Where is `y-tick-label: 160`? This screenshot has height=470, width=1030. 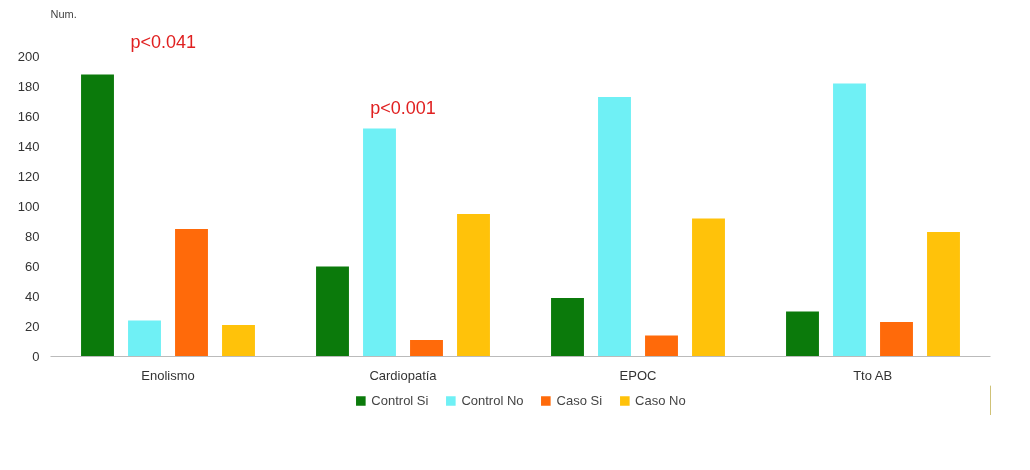
y-tick-label: 160 is located at coordinates (28, 116).